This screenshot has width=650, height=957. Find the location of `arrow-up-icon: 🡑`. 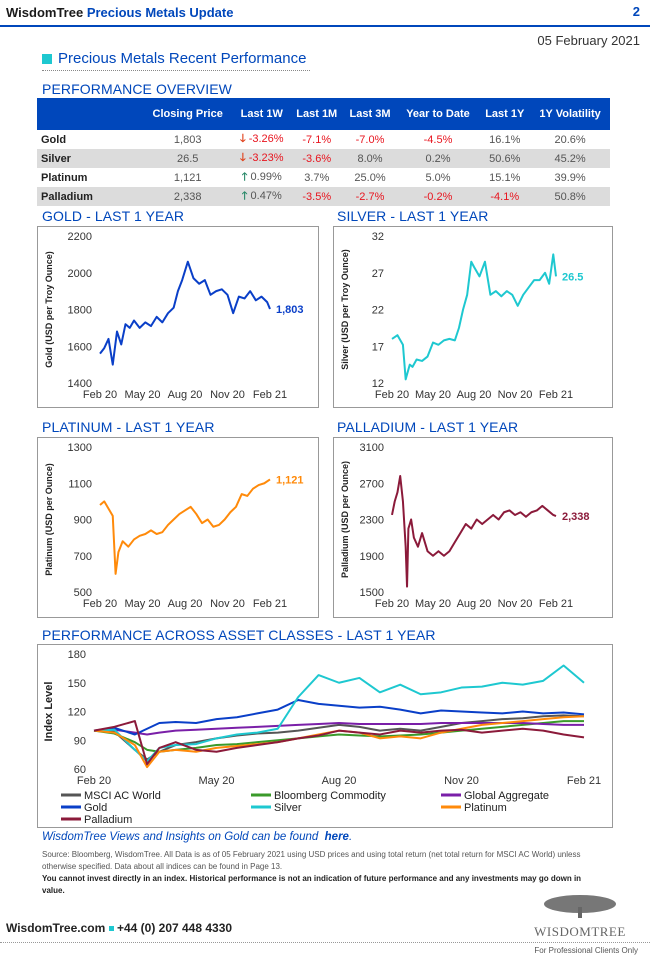

arrow-up-icon: 🡑 is located at coordinates (246, 177).